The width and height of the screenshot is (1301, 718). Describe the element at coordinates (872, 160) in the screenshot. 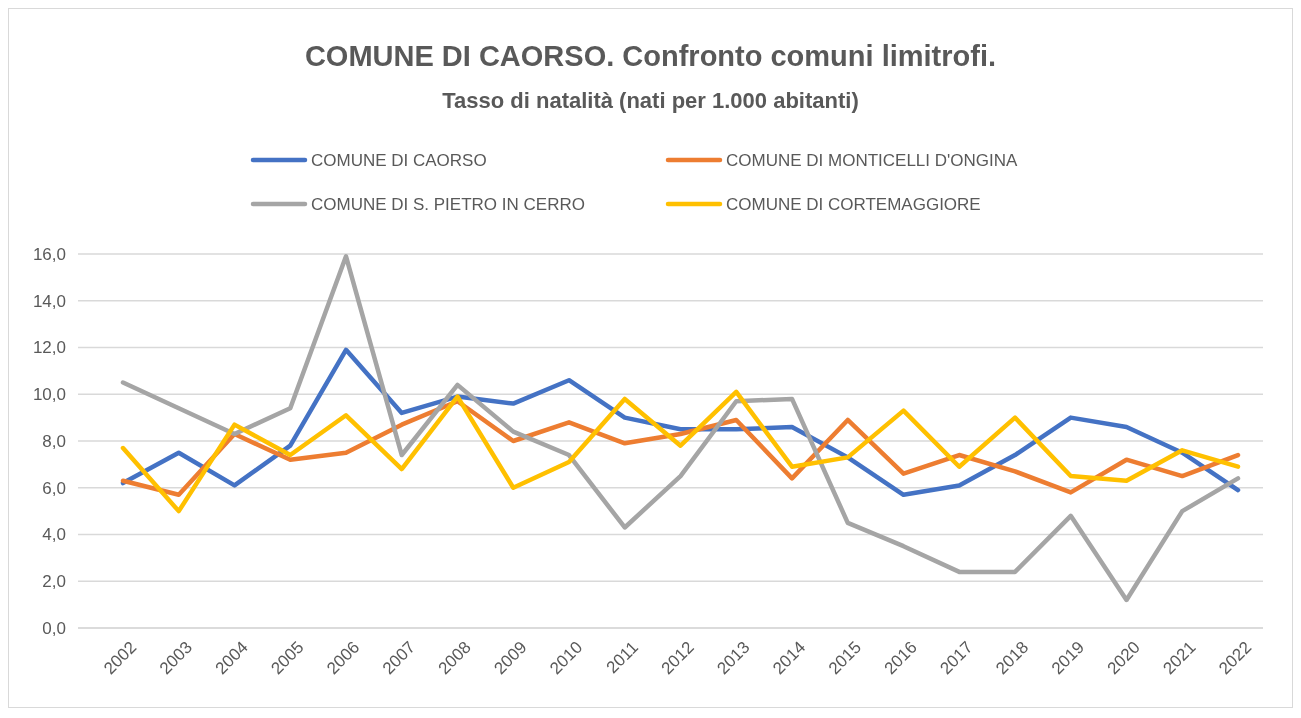

I see `legend-label: COMUNE DI MONTICELLI D'ONGINA` at that location.